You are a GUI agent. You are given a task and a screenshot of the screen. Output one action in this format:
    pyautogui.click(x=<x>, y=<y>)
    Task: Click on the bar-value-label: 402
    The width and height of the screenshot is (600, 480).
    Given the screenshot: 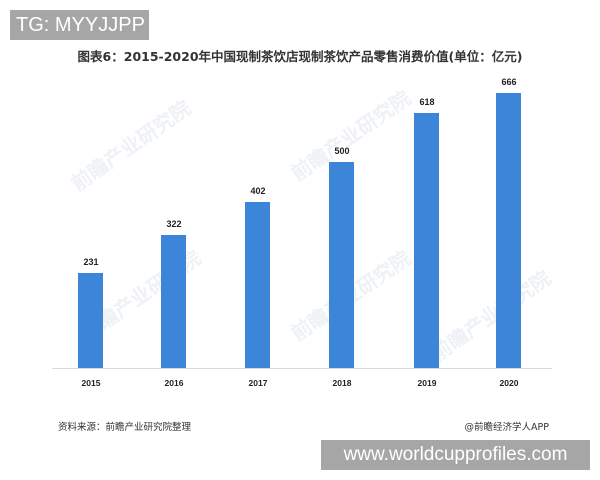 What is the action you would take?
    pyautogui.click(x=258, y=191)
    